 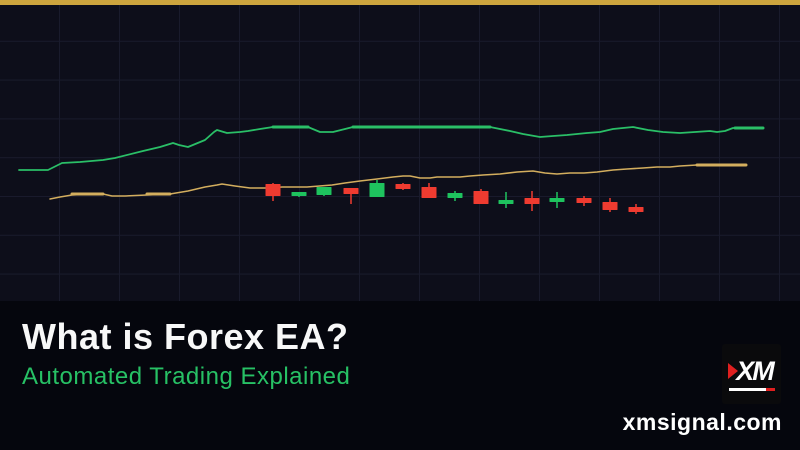 I want to click on site-url: xmsignal.com, so click(x=702, y=422).